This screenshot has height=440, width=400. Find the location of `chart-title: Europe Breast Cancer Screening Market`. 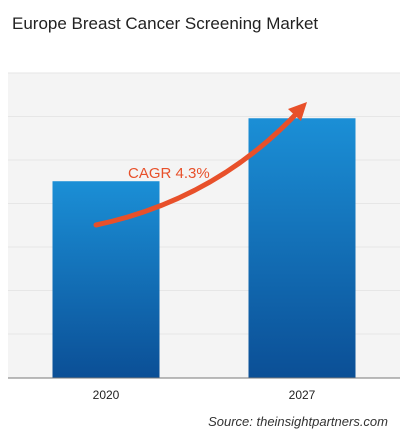

chart-title: Europe Breast Cancer Screening Market is located at coordinates (165, 23).